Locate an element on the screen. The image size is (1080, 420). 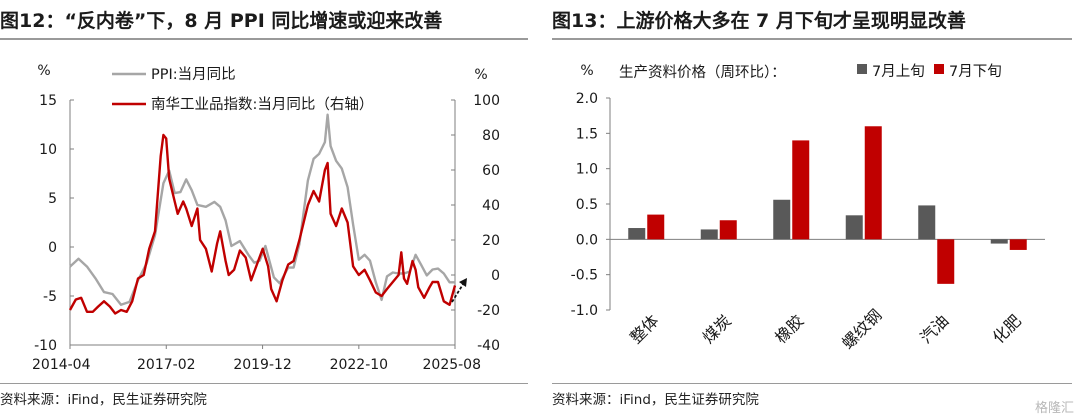
y-unit: % is located at coordinates (586, 71).